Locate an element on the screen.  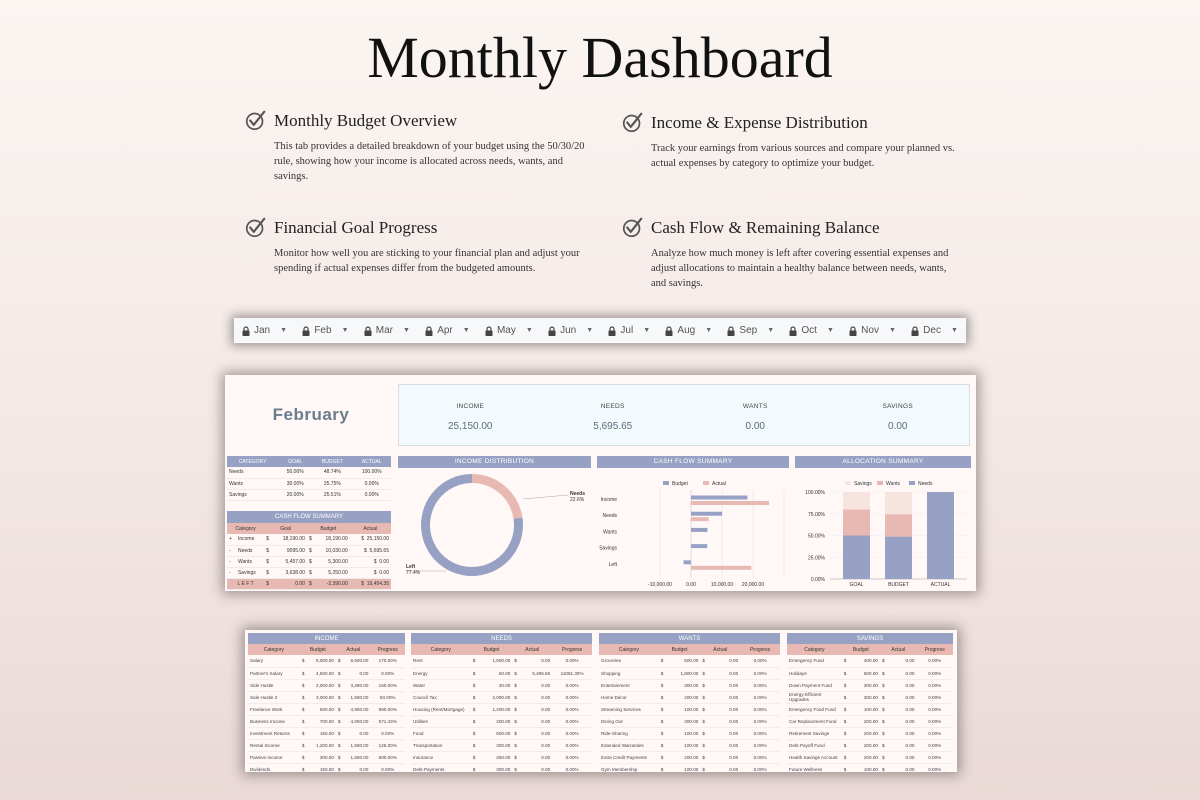
cell: -2,390.00 is located at coordinates (332, 584).